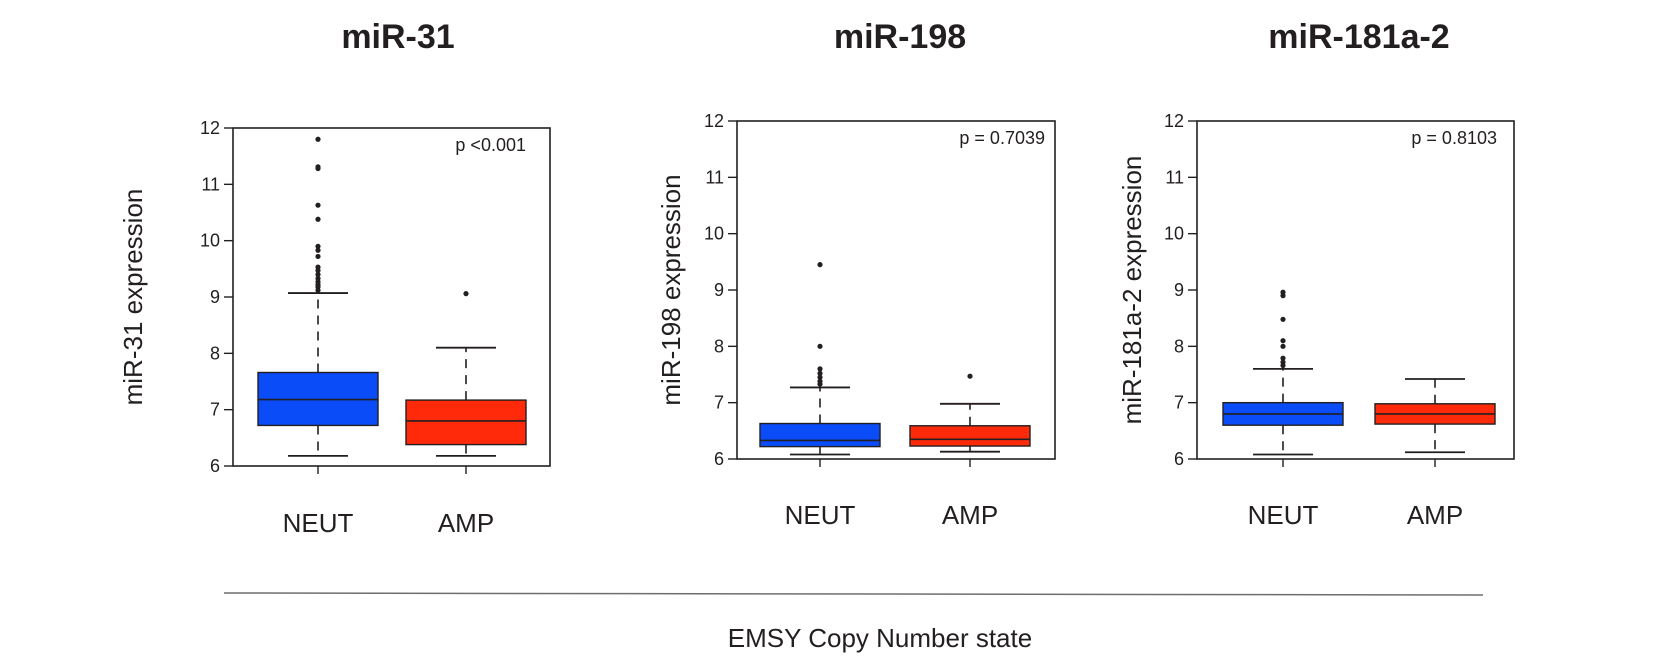  Describe the element at coordinates (880, 638) in the screenshot. I see `figure-xlabel: EMSY Copy Number state` at that location.